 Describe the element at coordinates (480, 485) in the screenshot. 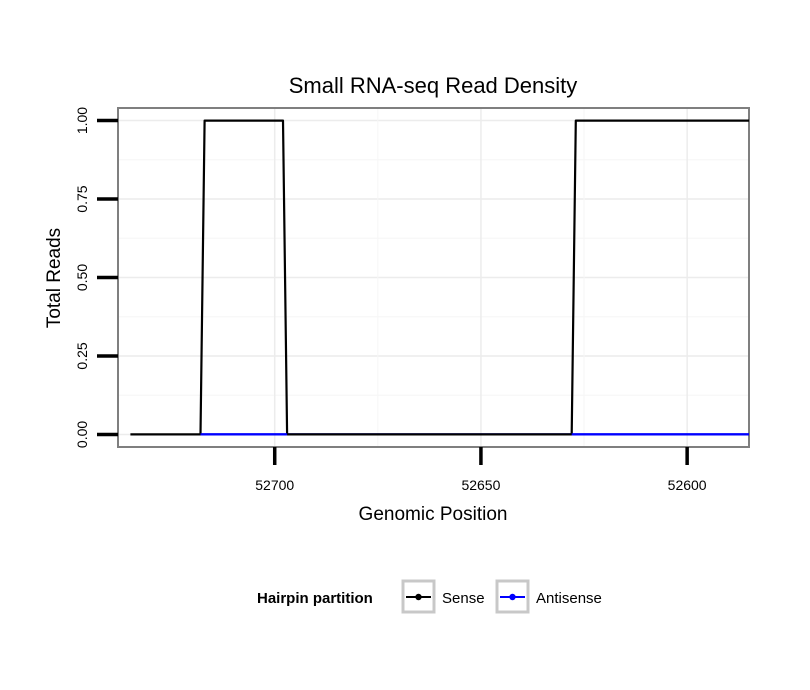

I see `x-tick-label: 52650` at that location.